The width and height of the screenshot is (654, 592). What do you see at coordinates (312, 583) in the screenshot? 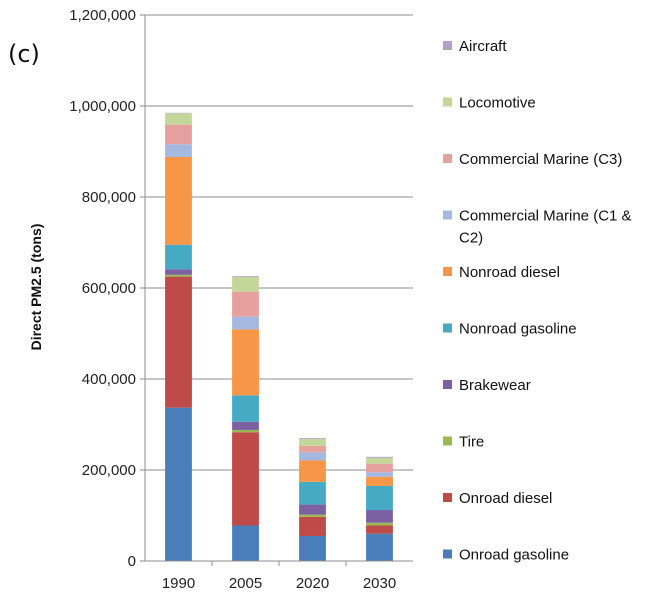
I see `x-tick-label: 2020` at bounding box center [312, 583].